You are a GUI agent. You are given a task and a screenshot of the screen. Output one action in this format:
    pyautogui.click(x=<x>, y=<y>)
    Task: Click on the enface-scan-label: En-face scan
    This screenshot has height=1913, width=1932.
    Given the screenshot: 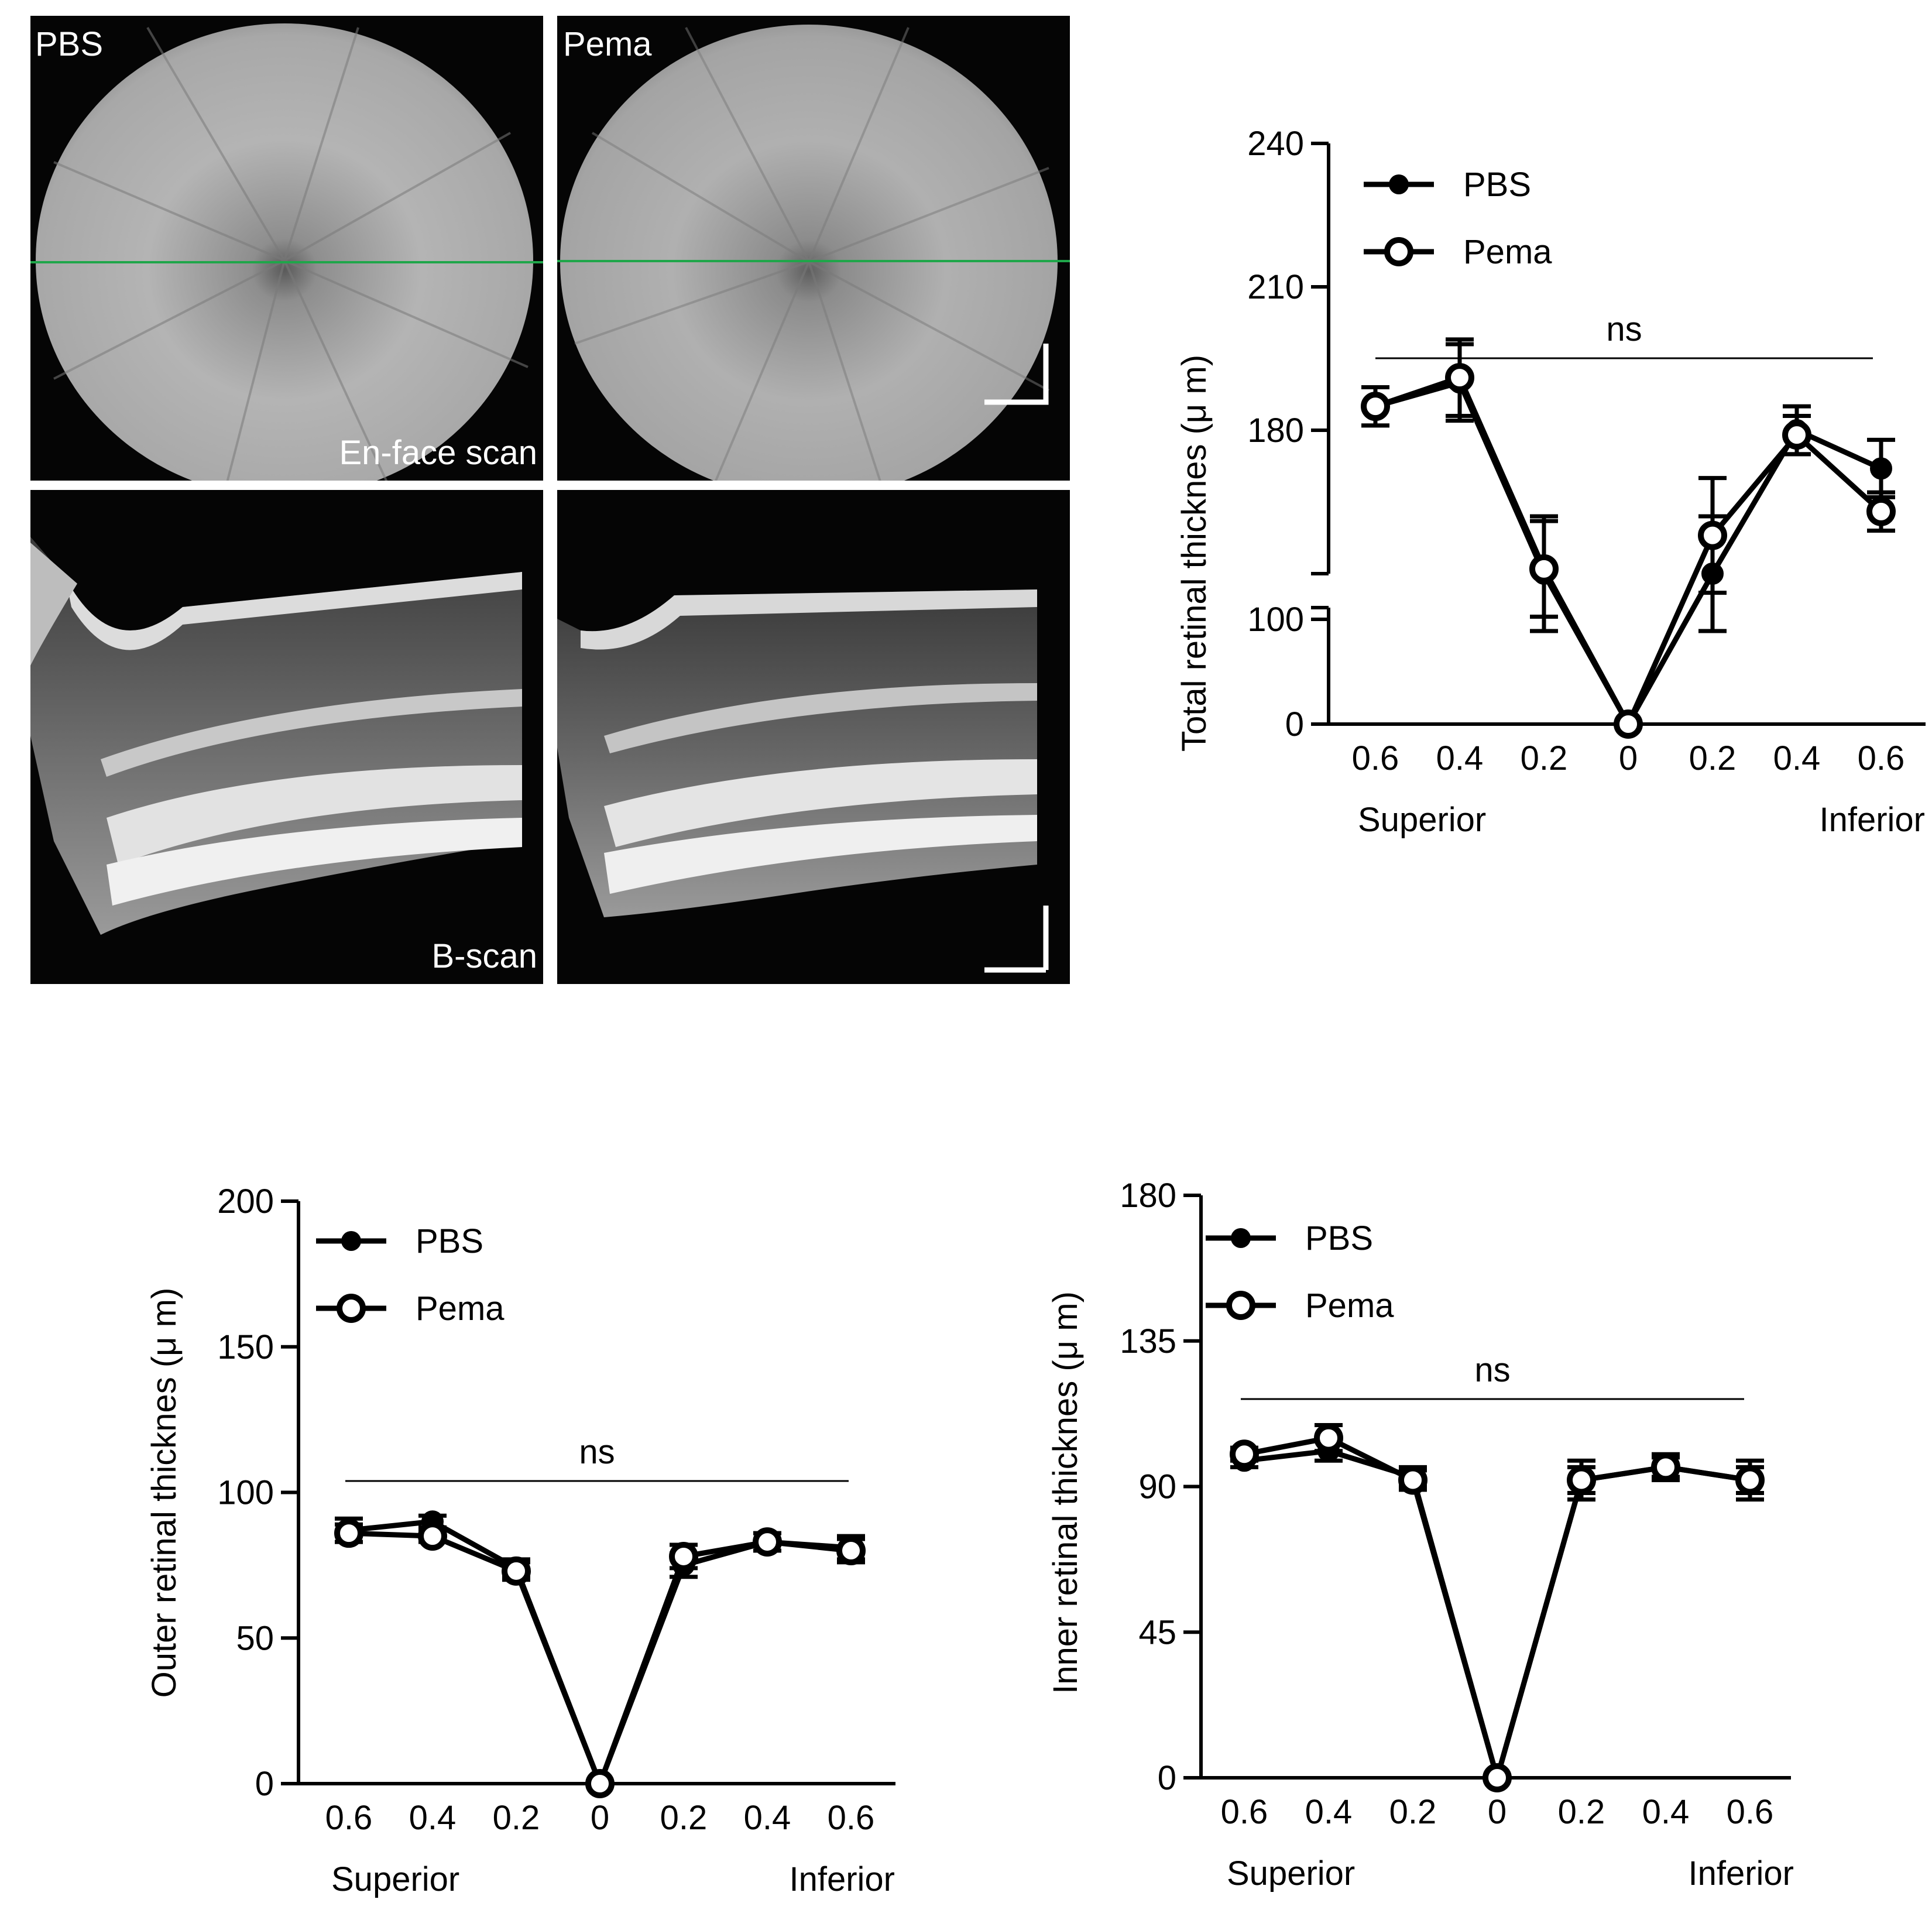 What is the action you would take?
    pyautogui.click(x=438, y=453)
    